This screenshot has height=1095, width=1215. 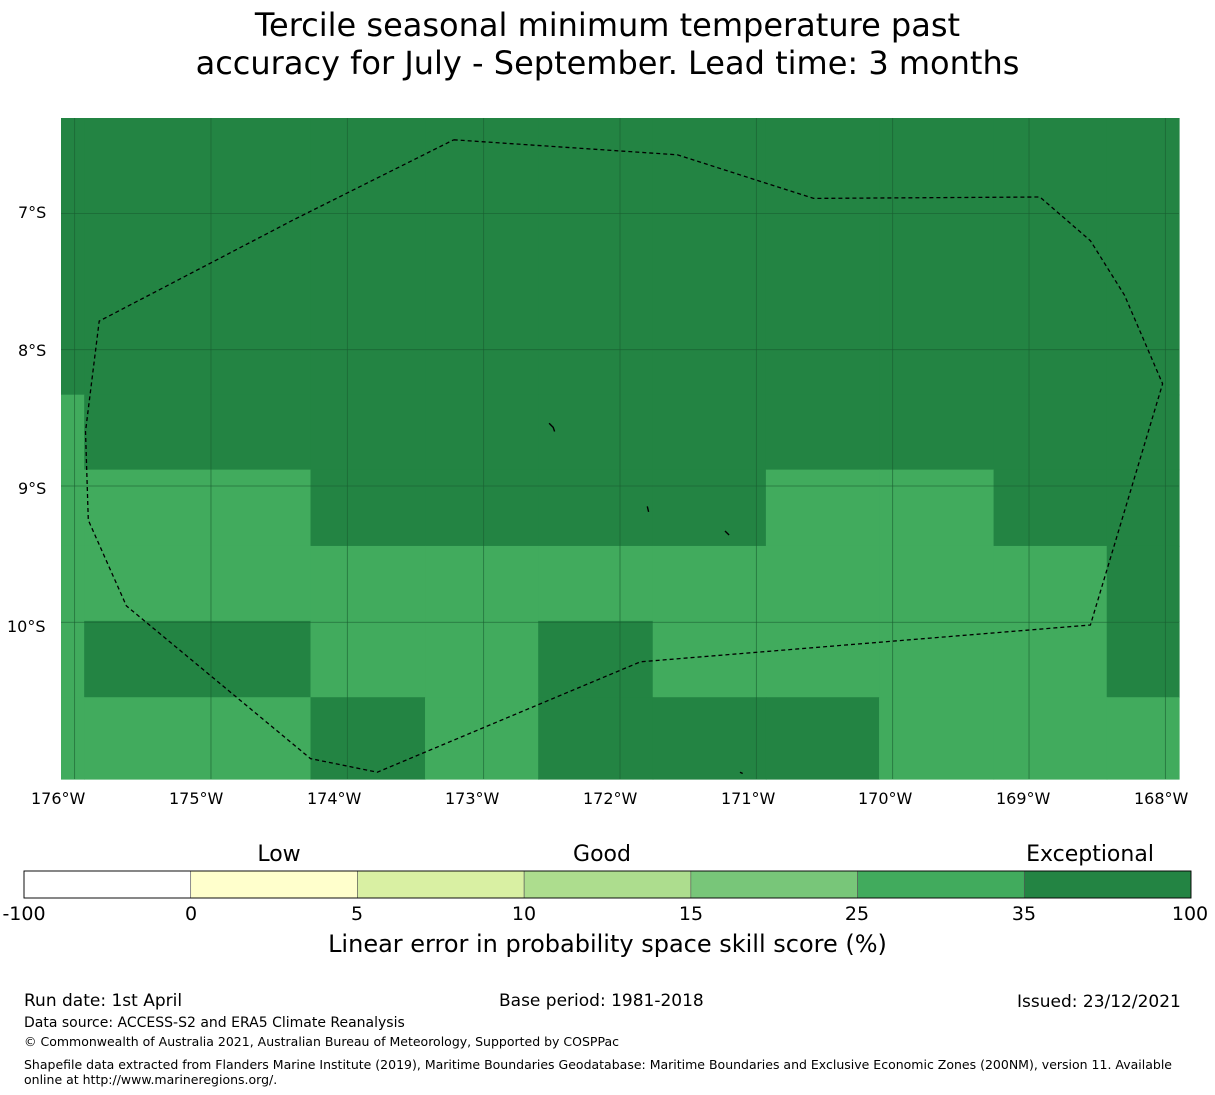 What do you see at coordinates (32, 212) in the screenshot?
I see `lat-label-7s: 7°S` at bounding box center [32, 212].